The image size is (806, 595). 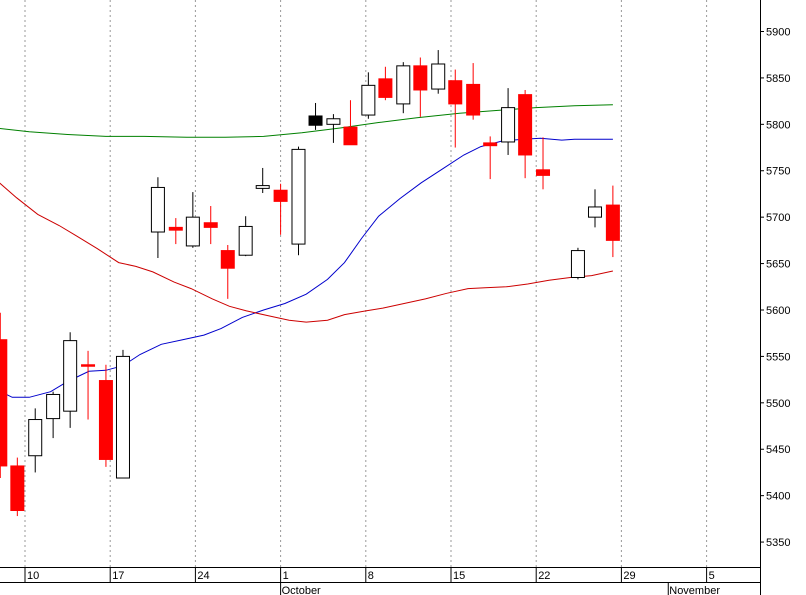 I want to click on x-tick-label: 29, so click(x=629, y=576).